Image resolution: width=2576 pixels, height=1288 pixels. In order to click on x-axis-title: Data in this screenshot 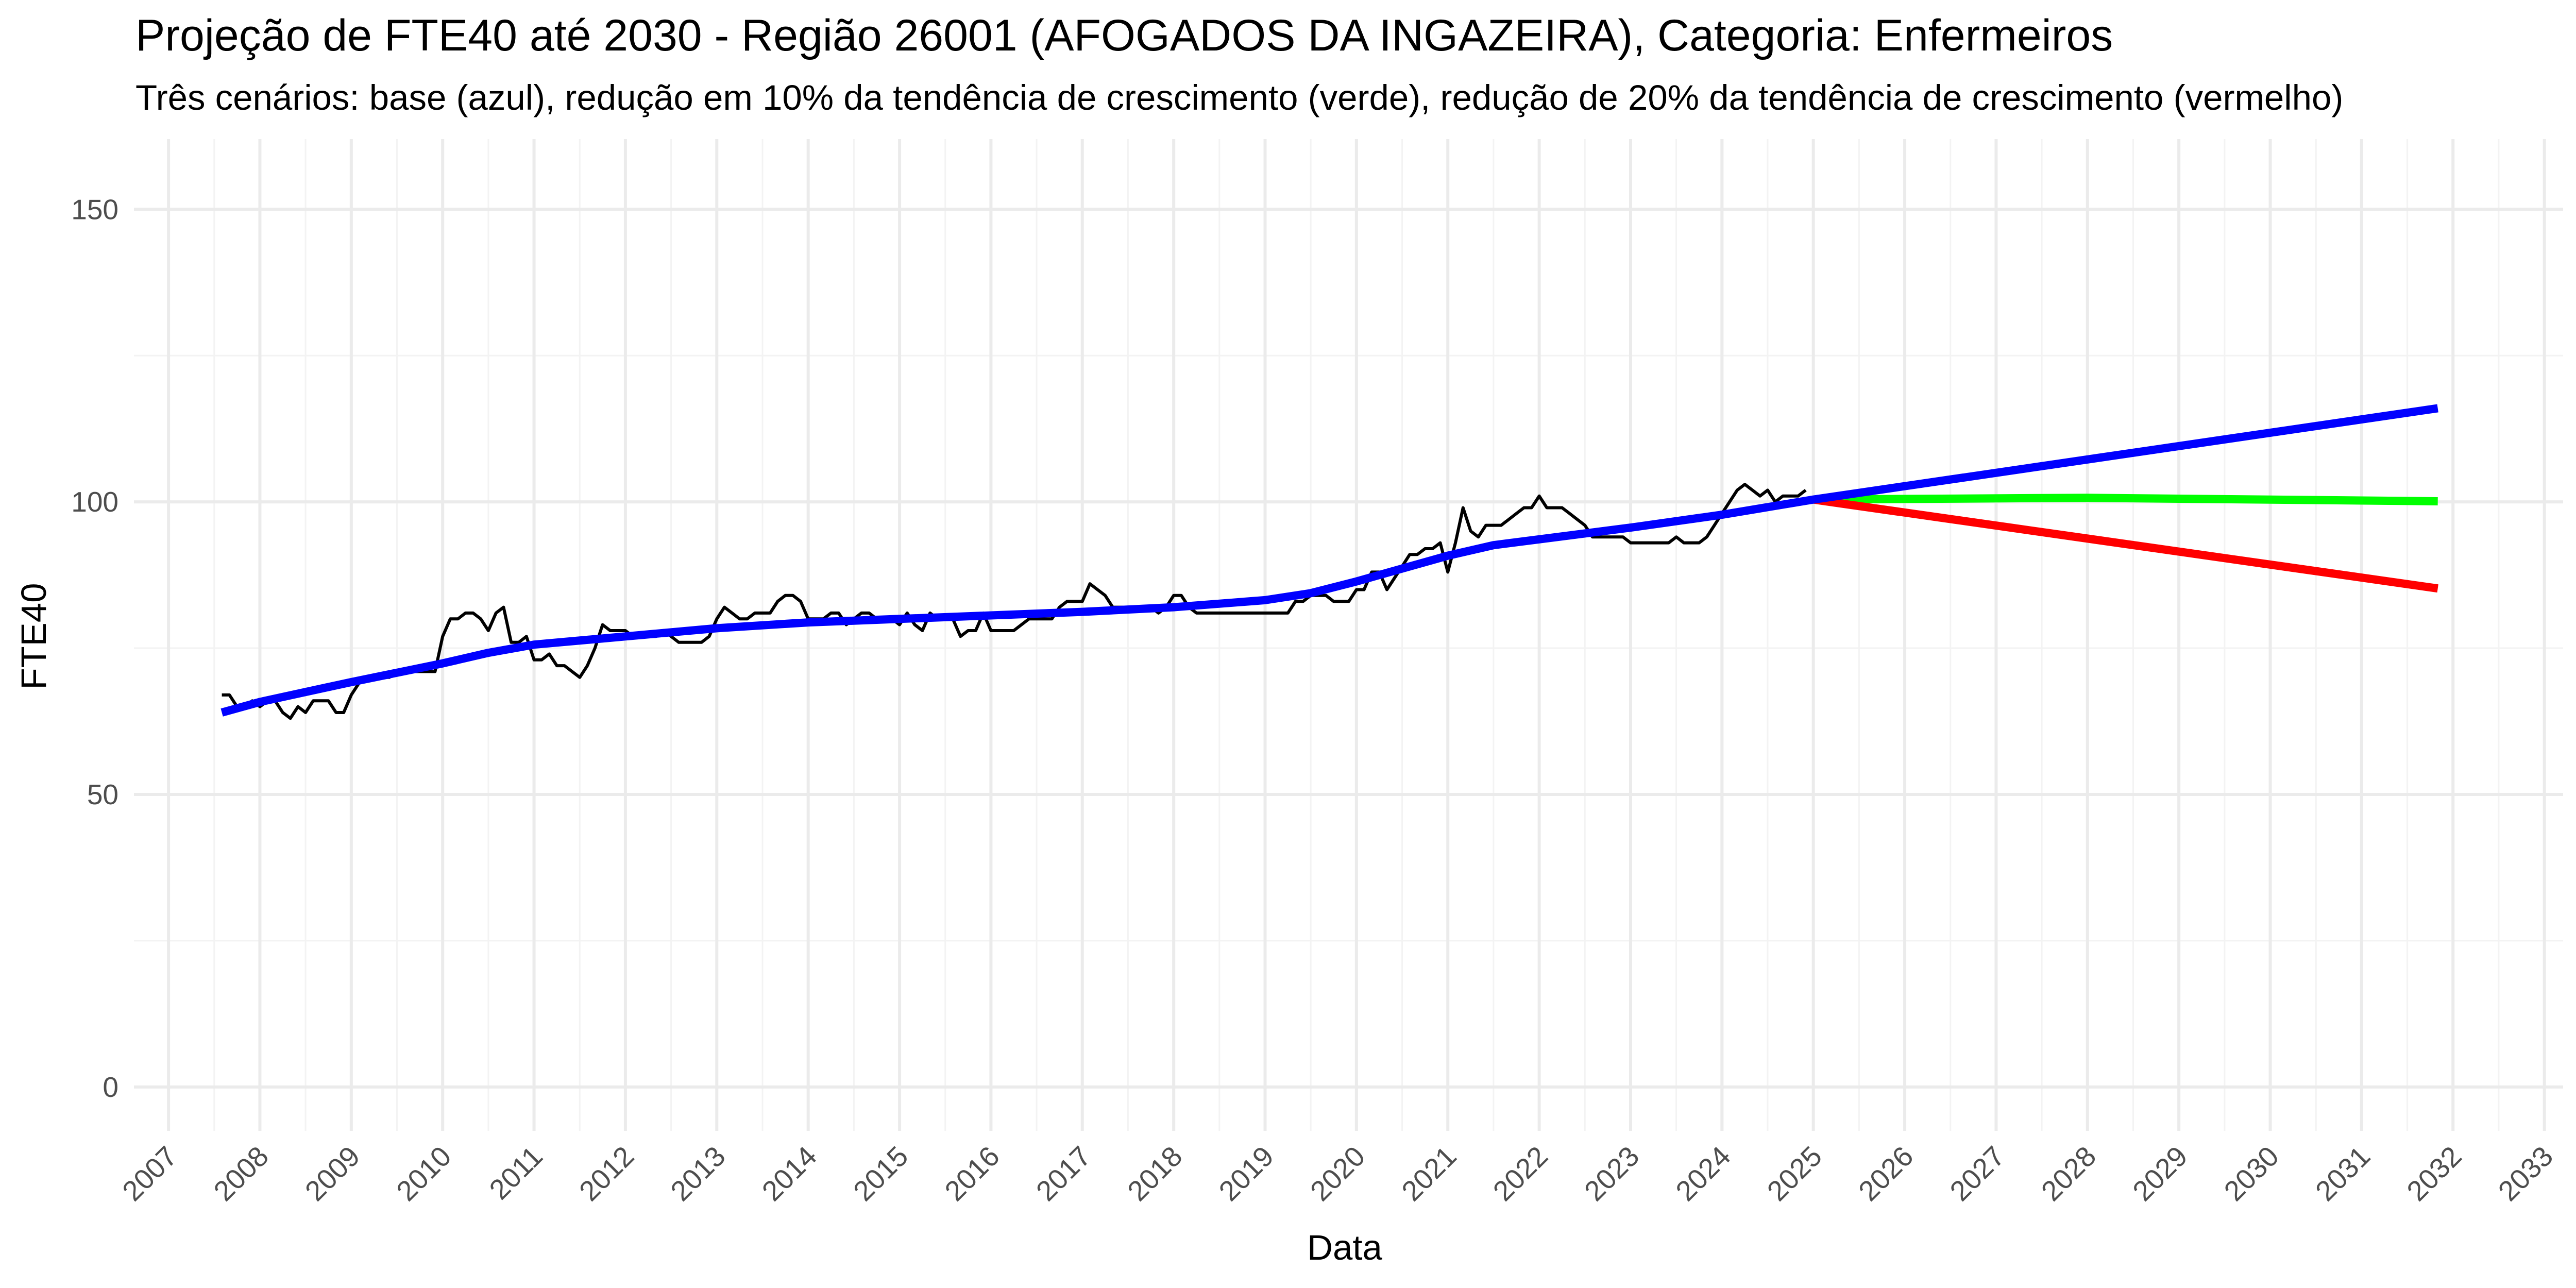, I will do `click(1344, 1247)`.